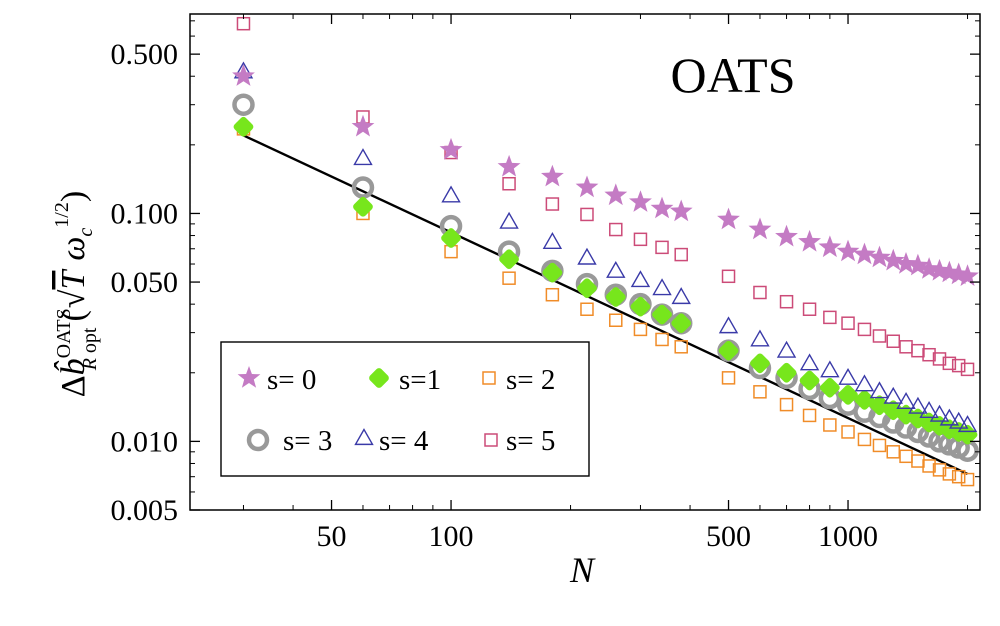 This screenshot has height=626, width=1000. Describe the element at coordinates (530, 441) in the screenshot. I see `legend-label-s5: s= 5` at that location.